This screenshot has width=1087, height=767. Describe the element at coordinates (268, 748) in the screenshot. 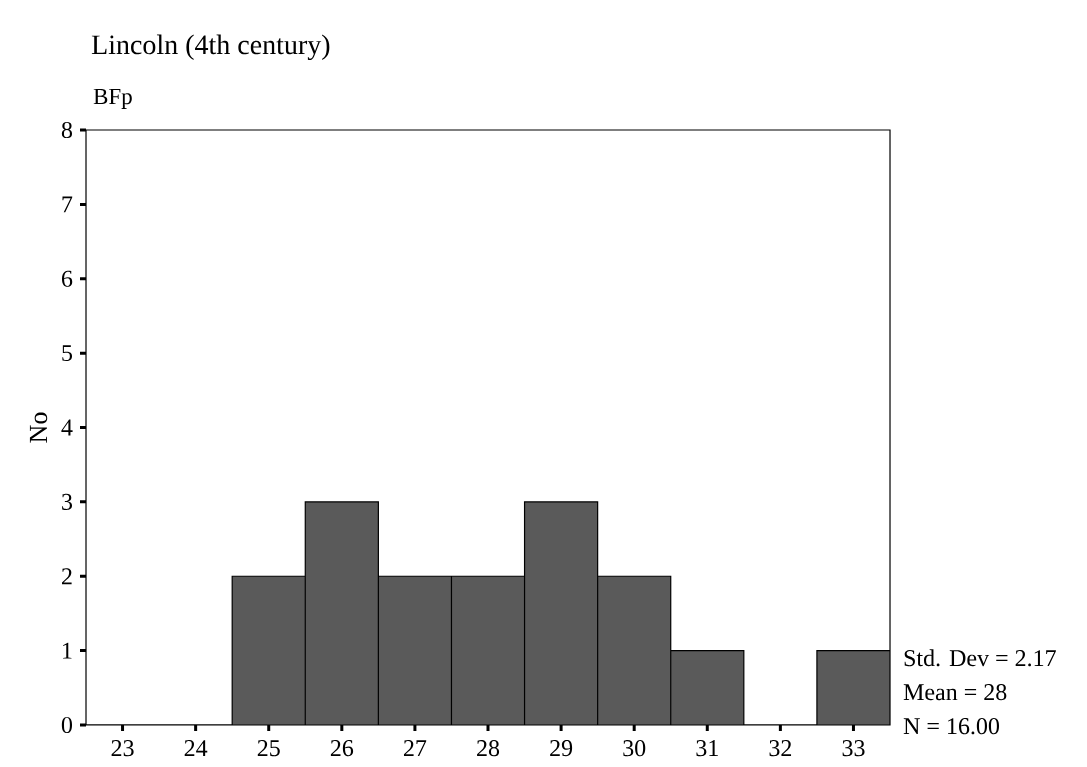

I see `x-tick-label: 25` at that location.